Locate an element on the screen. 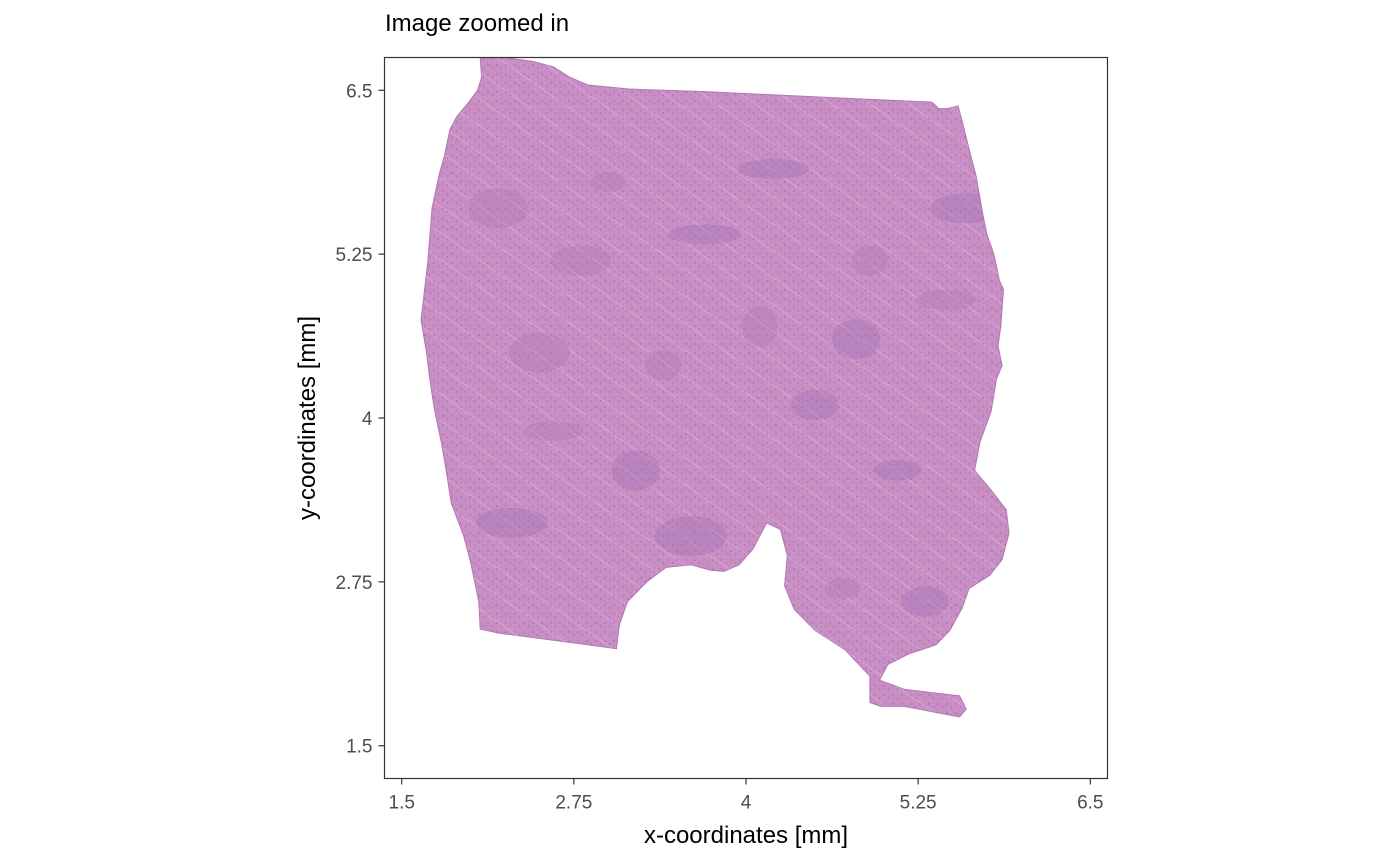 The height and width of the screenshot is (865, 1400). chart-title: Image zoomed in is located at coordinates (477, 23).